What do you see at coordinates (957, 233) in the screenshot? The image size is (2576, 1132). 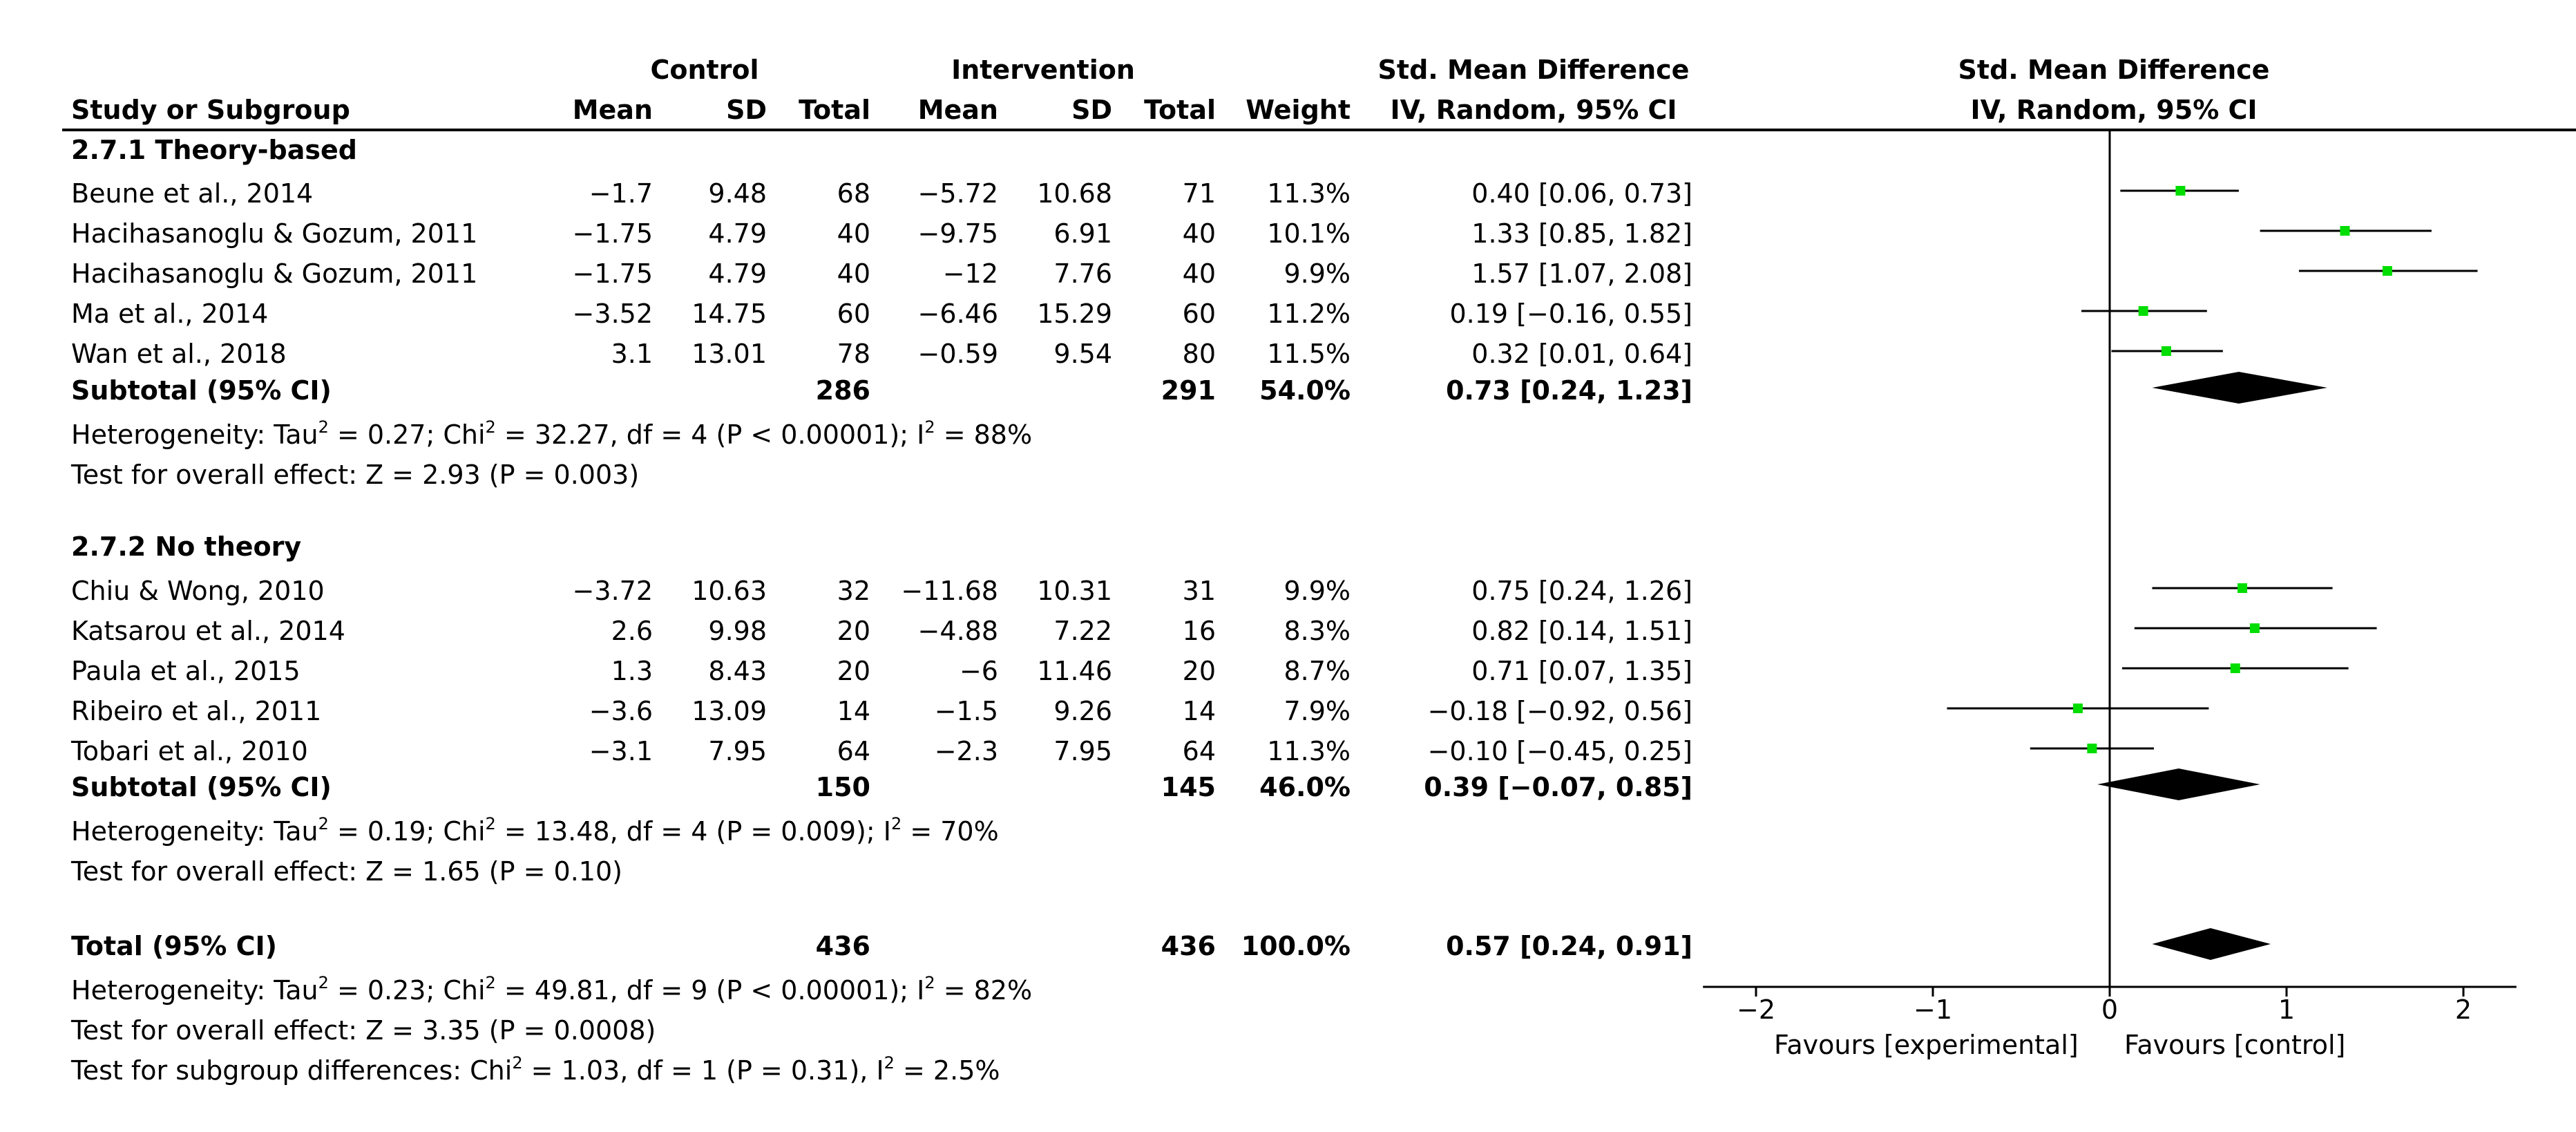 I see `intervention-mean: −9.75` at bounding box center [957, 233].